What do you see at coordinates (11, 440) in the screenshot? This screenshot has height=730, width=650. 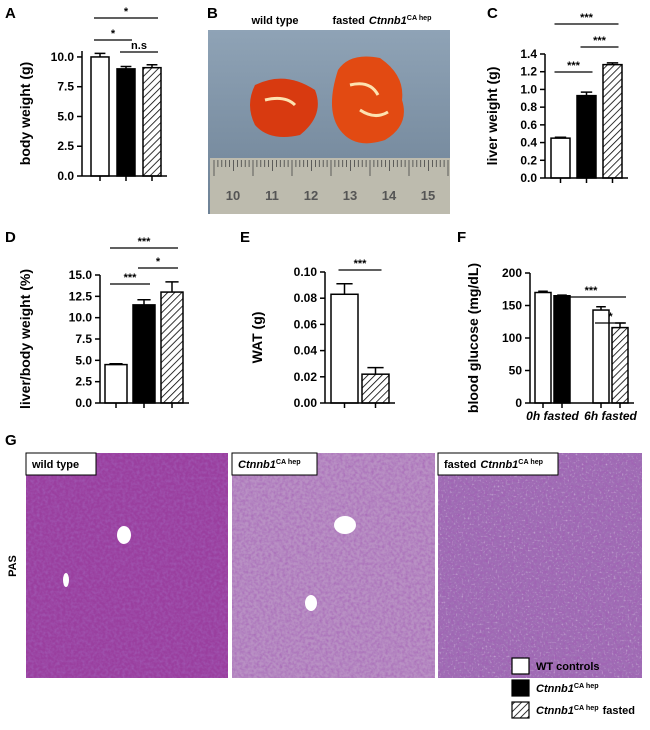 I see `panel-letter: G` at bounding box center [11, 440].